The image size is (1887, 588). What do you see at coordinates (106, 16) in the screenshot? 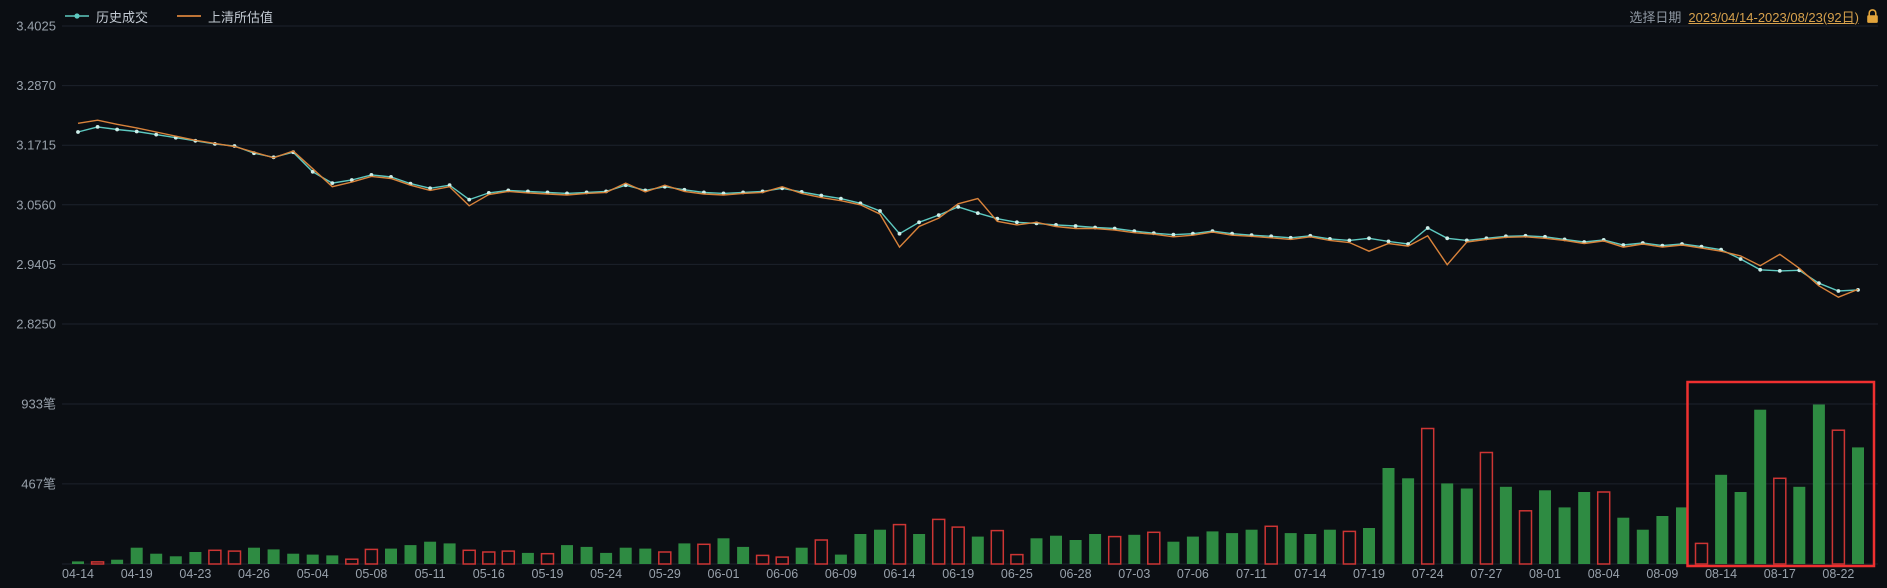
I see `legend-item-history: 历史成交` at bounding box center [106, 16].